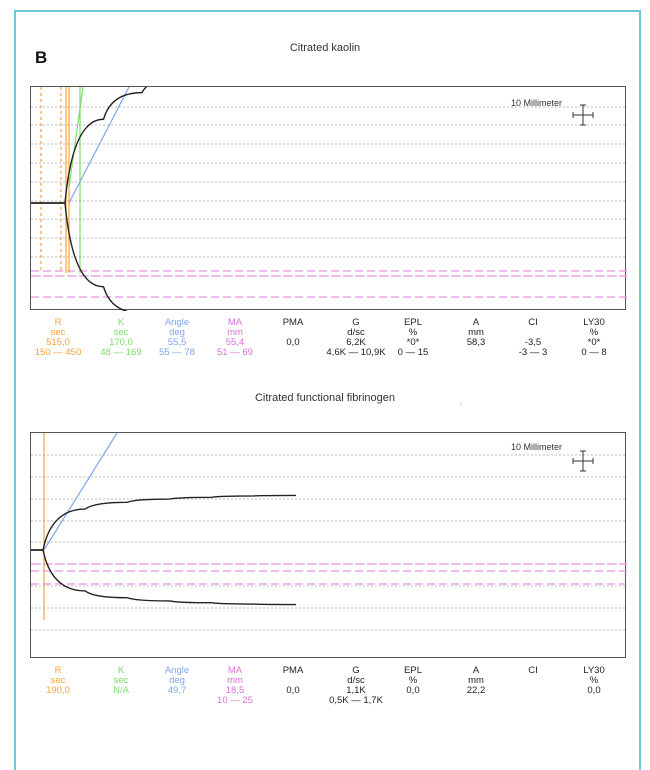 This screenshot has width=650, height=770. What do you see at coordinates (235, 690) in the screenshot?
I see `param-value: 18,5` at bounding box center [235, 690].